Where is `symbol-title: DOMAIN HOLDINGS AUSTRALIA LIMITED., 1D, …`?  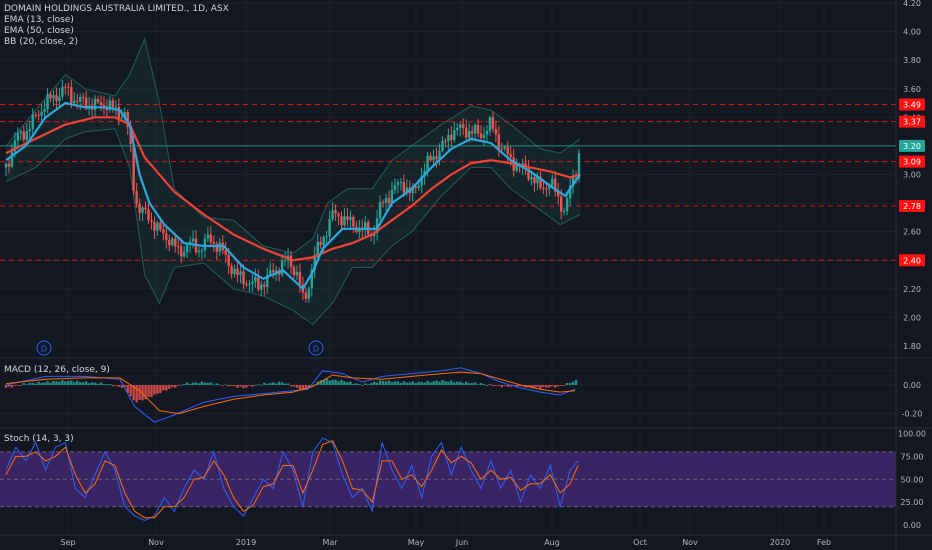
symbol-title: DOMAIN HOLDINGS AUSTRALIA LIMITED., 1D, … is located at coordinates (116, 9).